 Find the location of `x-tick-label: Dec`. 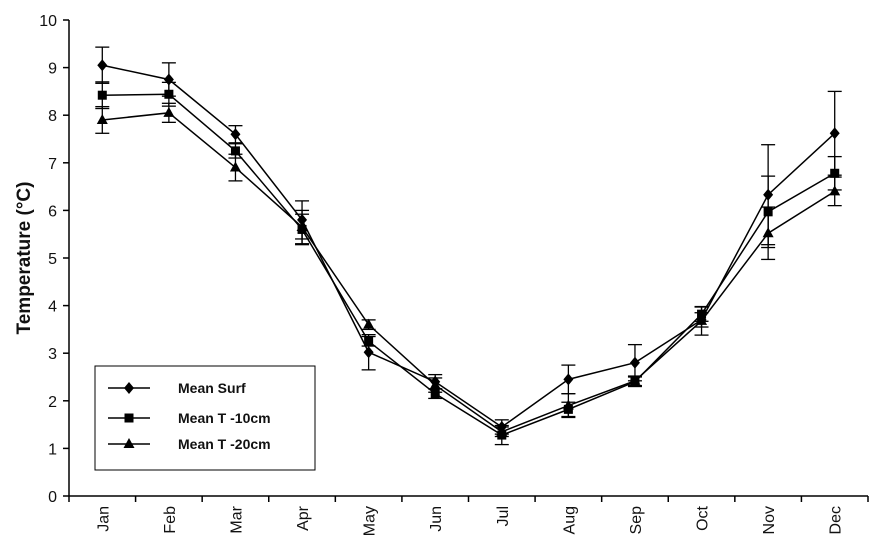

x-tick-label: Dec is located at coordinates (836, 520).